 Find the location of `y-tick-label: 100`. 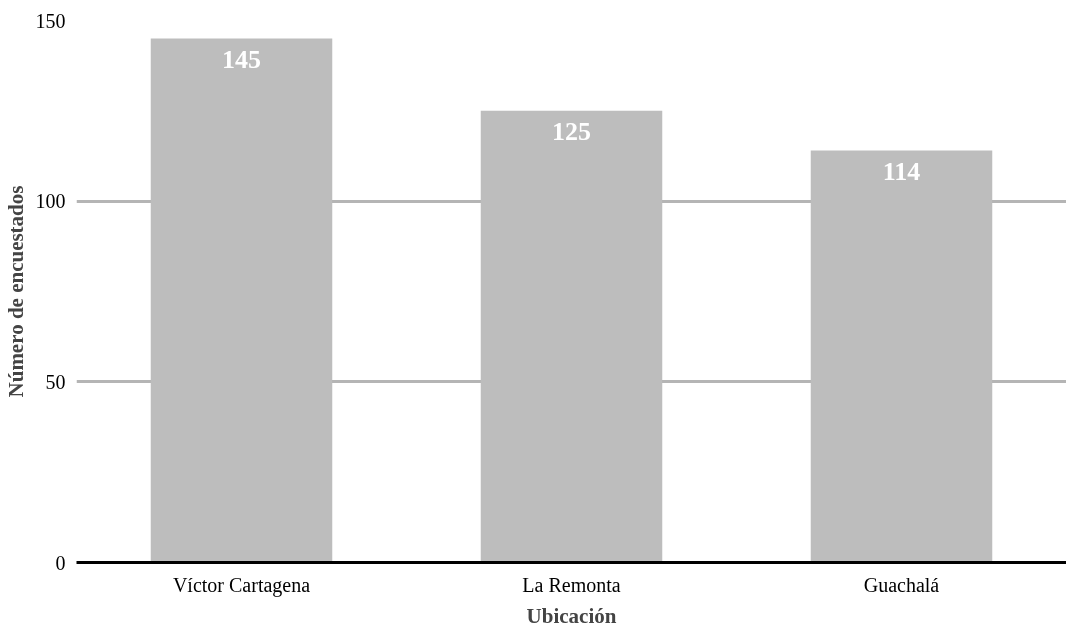

y-tick-label: 100 is located at coordinates (50, 201).